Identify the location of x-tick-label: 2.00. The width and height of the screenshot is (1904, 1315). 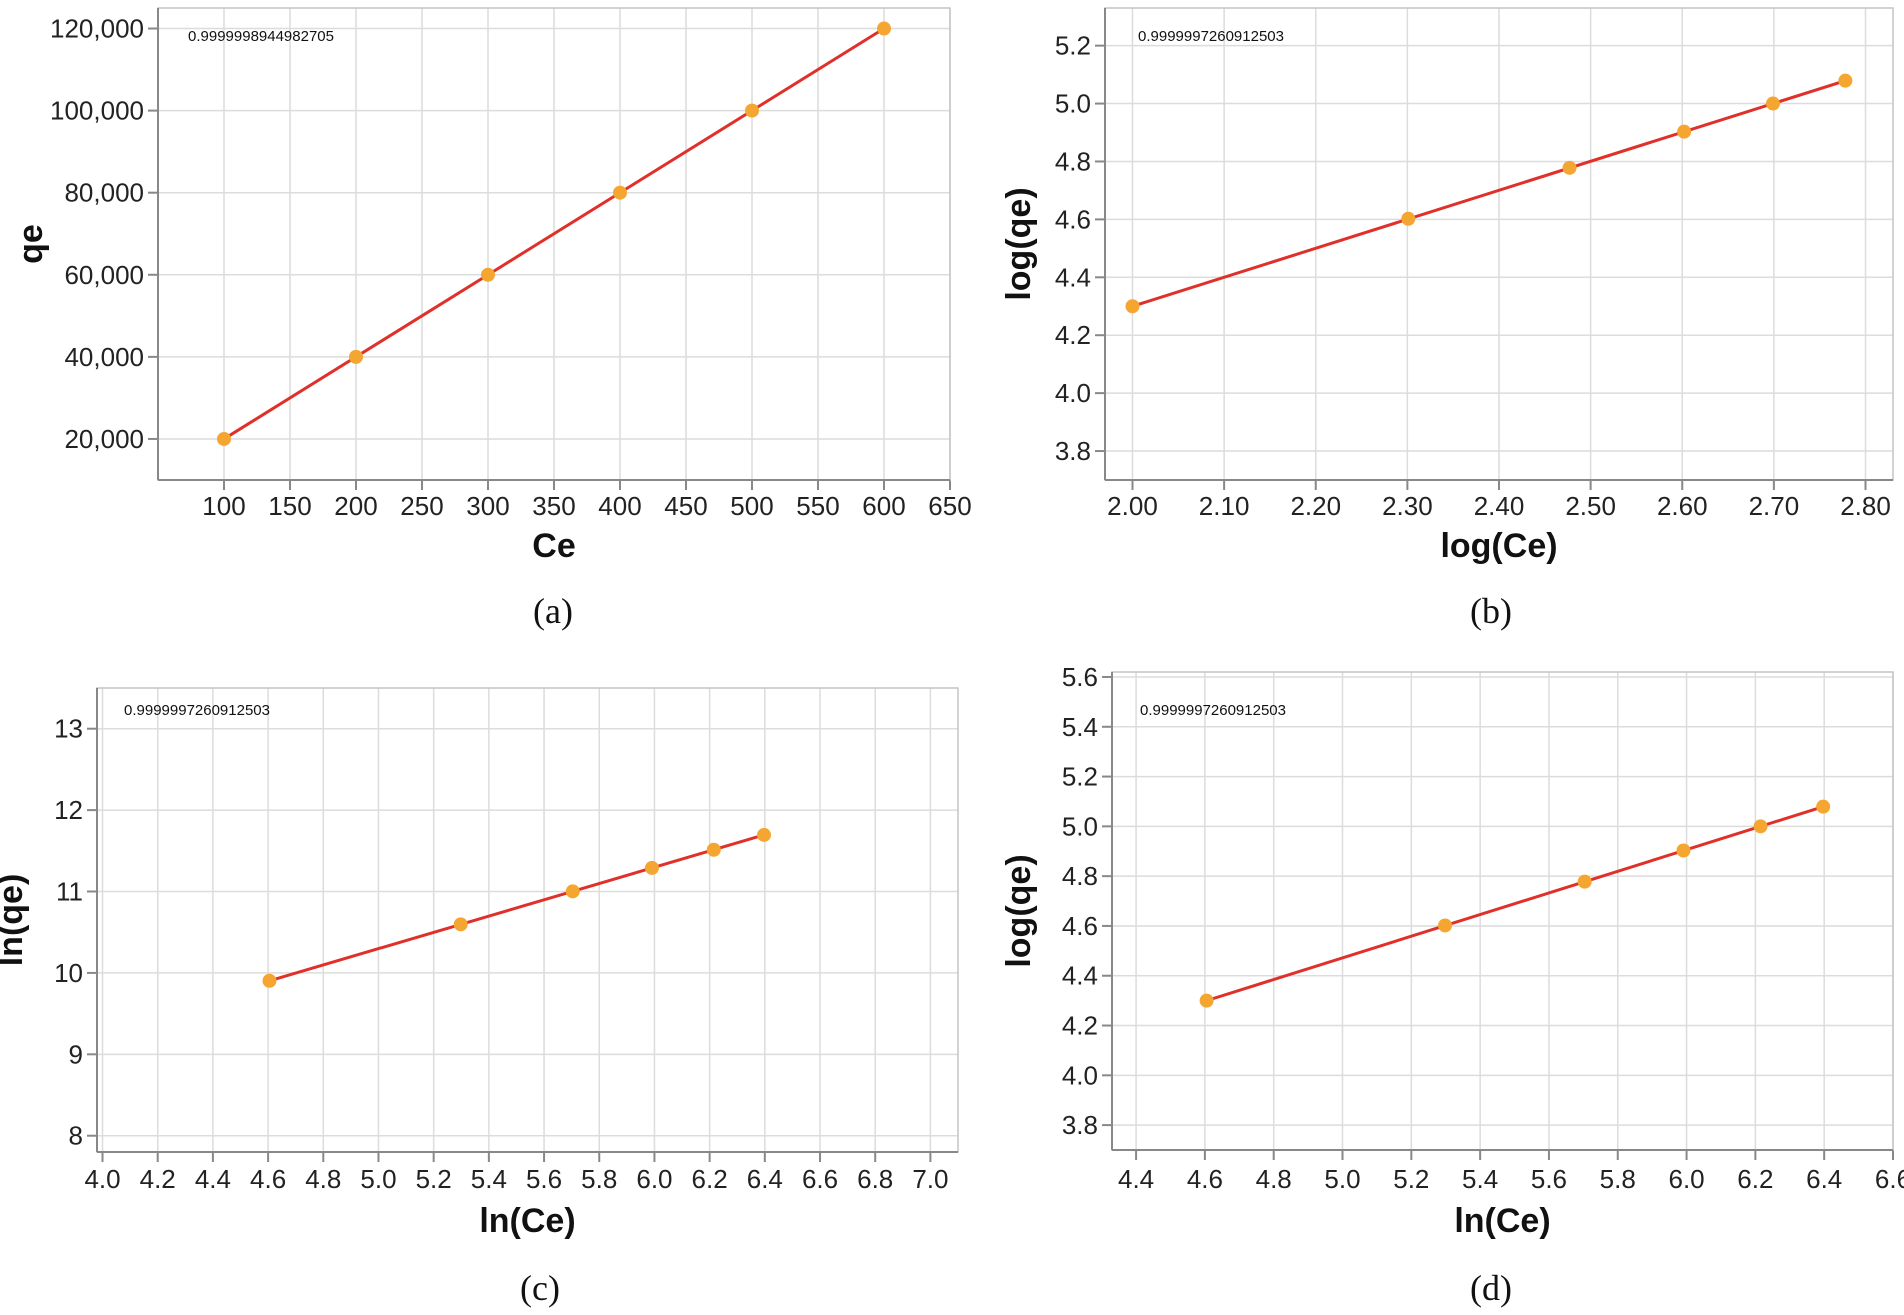
(1132, 506).